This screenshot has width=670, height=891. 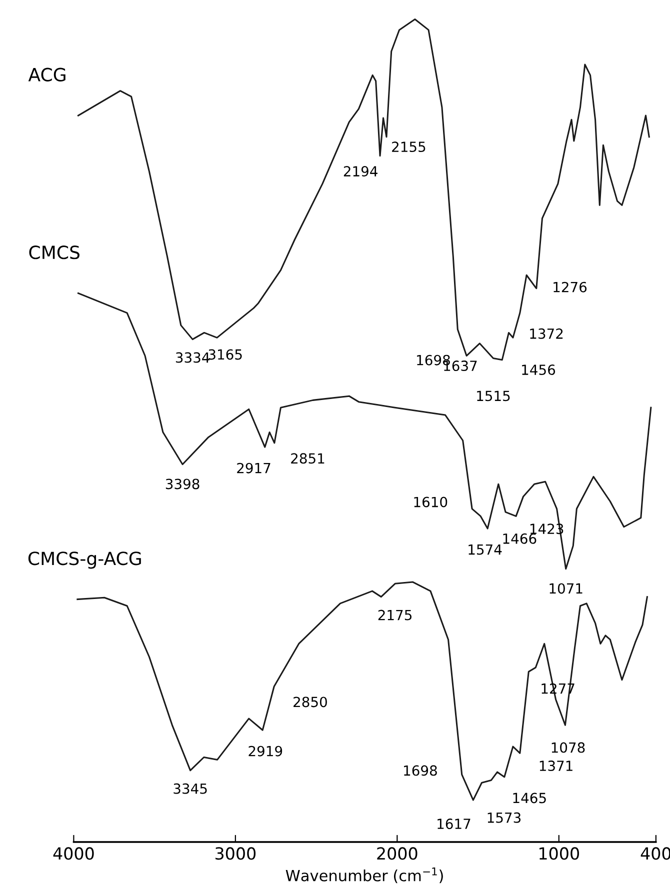 I want to click on x-tick-label: 4000, so click(x=73, y=853).